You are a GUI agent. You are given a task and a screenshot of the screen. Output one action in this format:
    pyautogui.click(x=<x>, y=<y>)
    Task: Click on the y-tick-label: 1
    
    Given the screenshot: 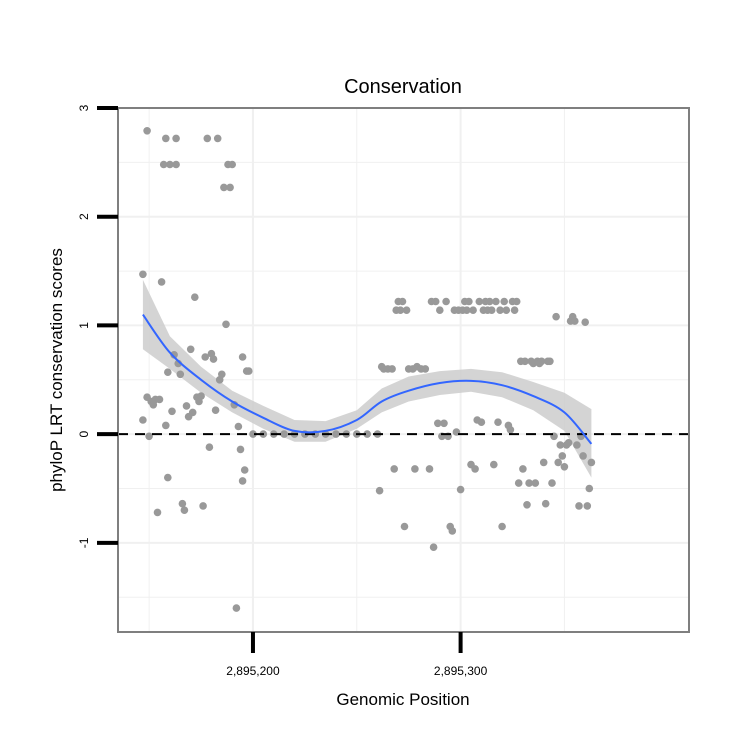 What is the action you would take?
    pyautogui.click(x=84, y=325)
    